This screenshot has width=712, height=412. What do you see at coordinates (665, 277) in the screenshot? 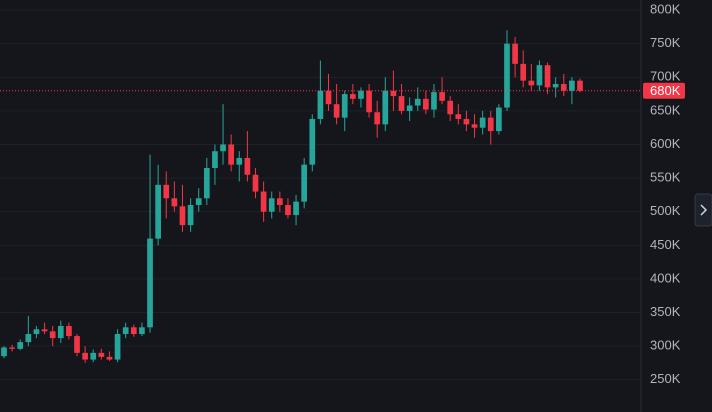
I see `y-tick-label: 400K` at bounding box center [665, 277].